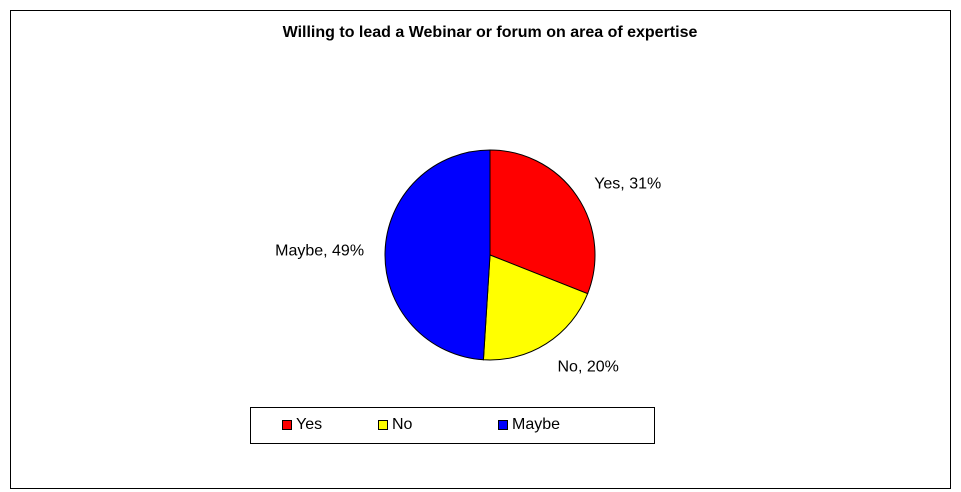 This screenshot has height=492, width=961. I want to click on data-label: No, 20%, so click(588, 367).